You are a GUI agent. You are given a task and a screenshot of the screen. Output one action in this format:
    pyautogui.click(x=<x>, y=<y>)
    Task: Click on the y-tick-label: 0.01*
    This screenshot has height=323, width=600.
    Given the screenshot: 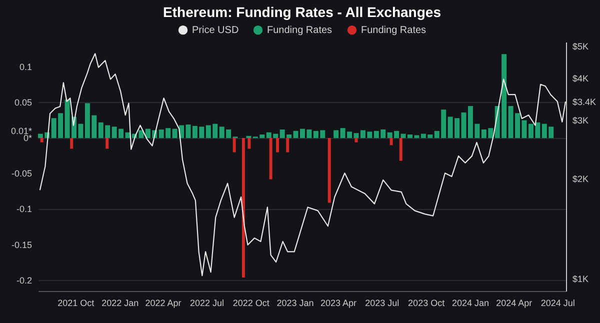 What is the action you would take?
    pyautogui.click(x=21, y=131)
    